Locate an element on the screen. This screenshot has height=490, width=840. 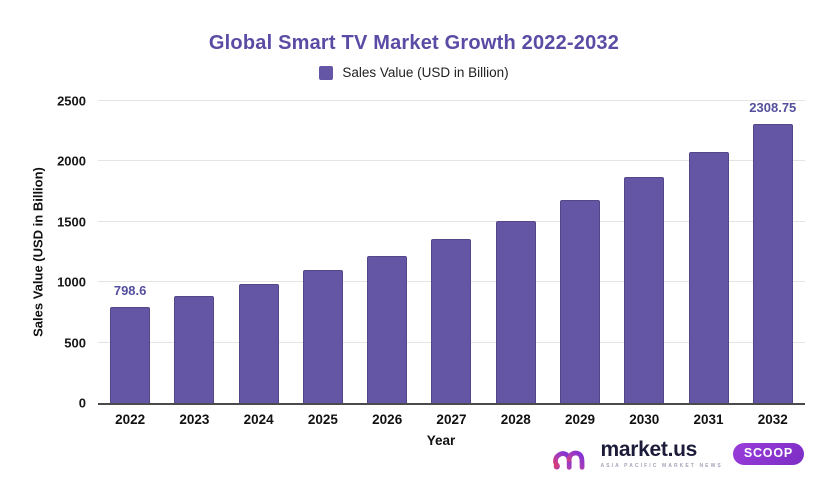
bar-group-2027: 2027 is located at coordinates (451, 264).